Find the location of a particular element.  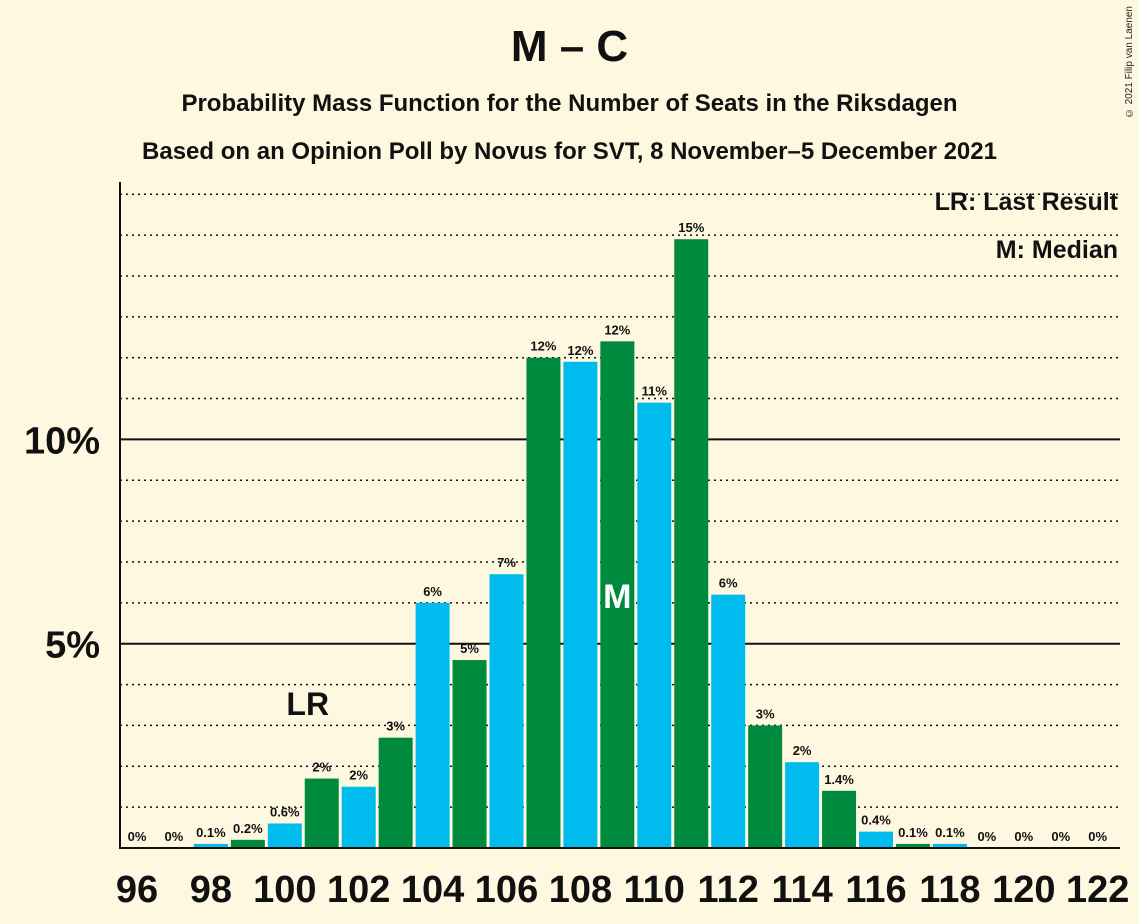

value-label: 0.2% is located at coordinates (248, 828).